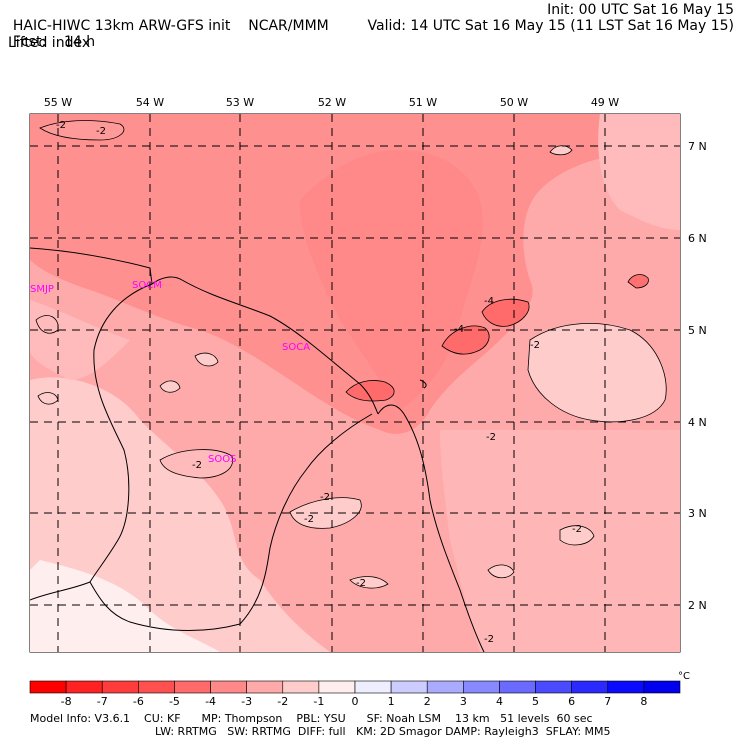 The height and width of the screenshot is (740, 740). What do you see at coordinates (246, 701) in the screenshot?
I see `colorbar-tick-label: -3` at bounding box center [246, 701].